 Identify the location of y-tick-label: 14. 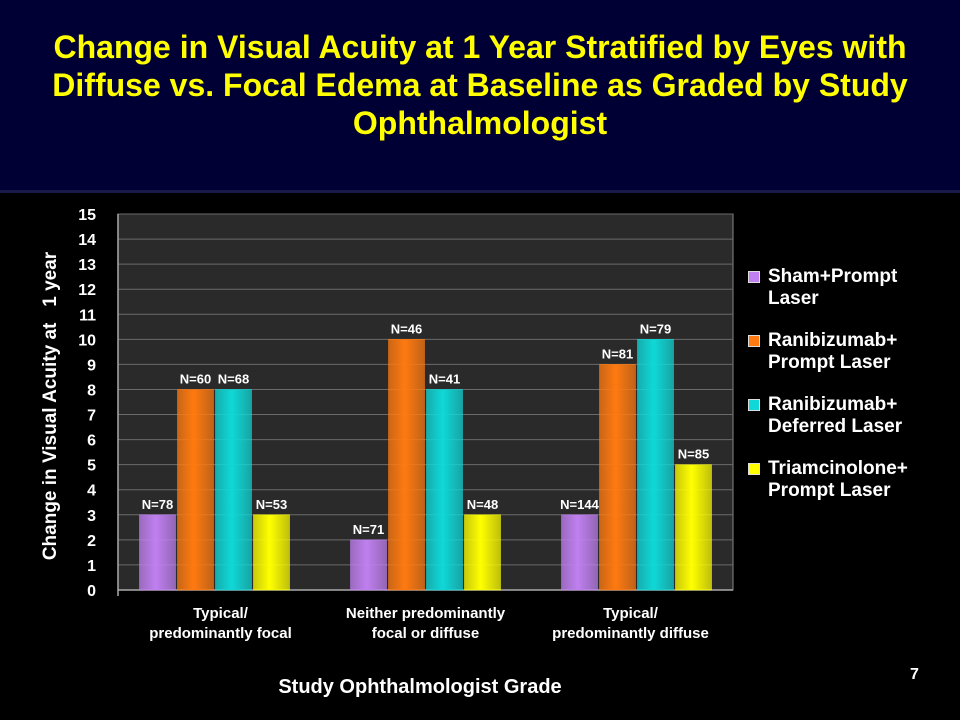
(87, 240).